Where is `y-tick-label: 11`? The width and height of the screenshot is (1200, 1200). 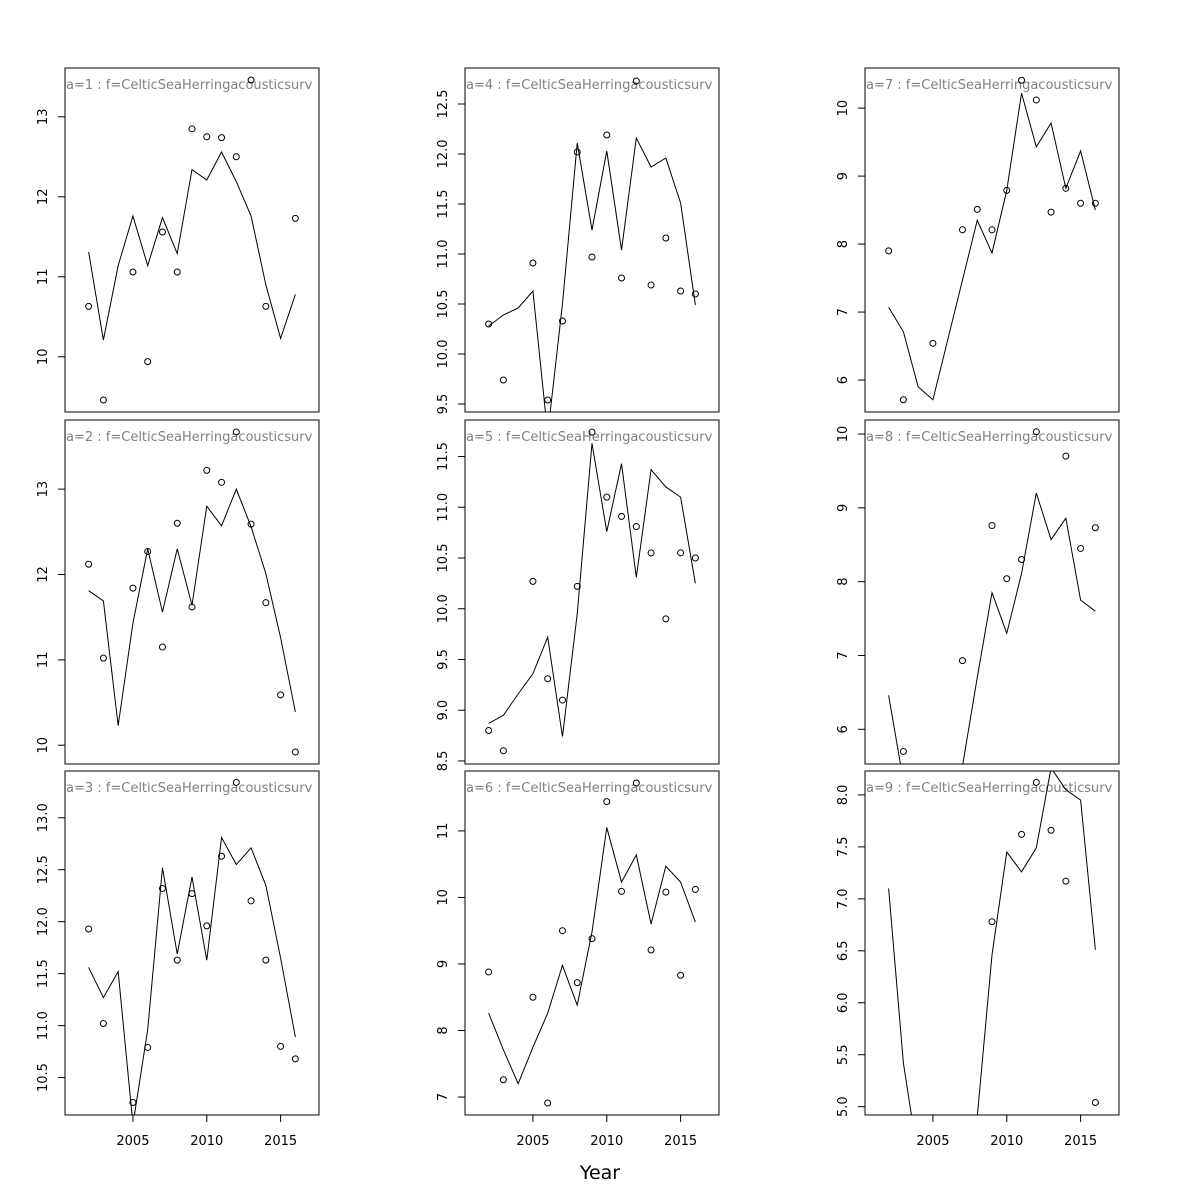 y-tick-label: 11 is located at coordinates (43, 277).